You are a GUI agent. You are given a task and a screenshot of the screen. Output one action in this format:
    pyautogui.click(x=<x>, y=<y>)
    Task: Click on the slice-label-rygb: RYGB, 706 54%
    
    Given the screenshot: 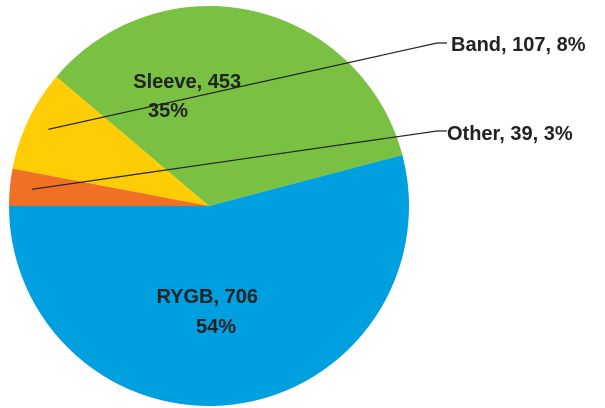 What is the action you would take?
    pyautogui.click(x=209, y=312)
    